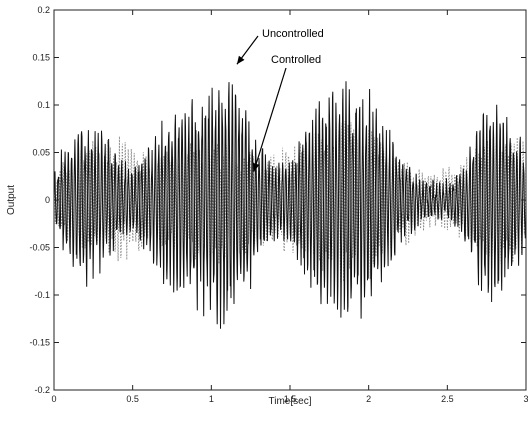  I want to click on x-tick-label: 2, so click(368, 399).